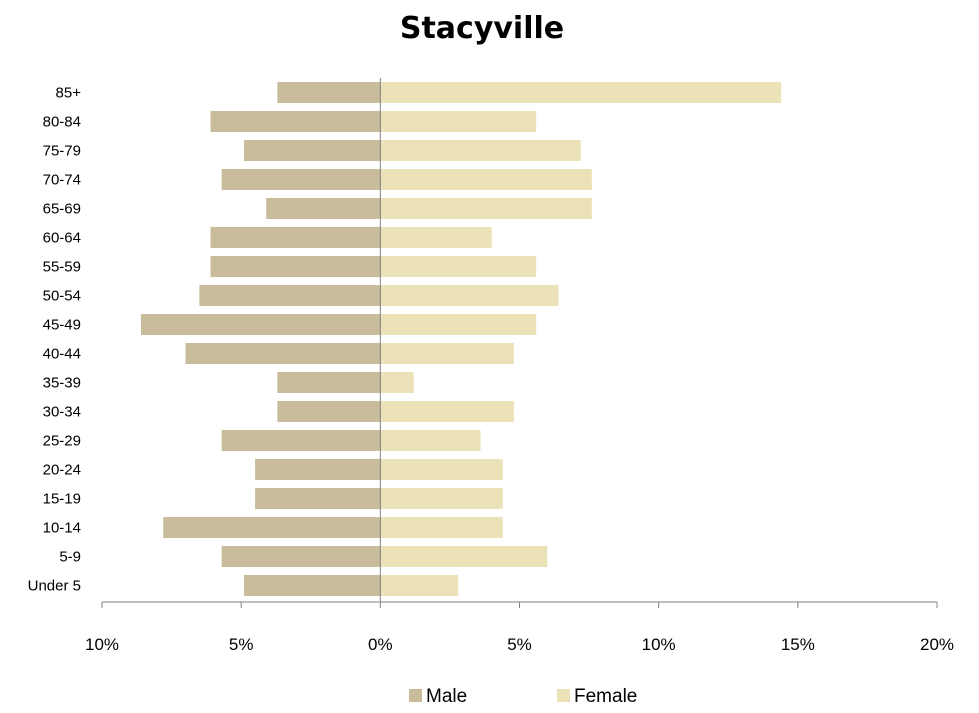 The width and height of the screenshot is (979, 713). Describe the element at coordinates (563, 695) in the screenshot. I see `legend-swatch-female` at that location.